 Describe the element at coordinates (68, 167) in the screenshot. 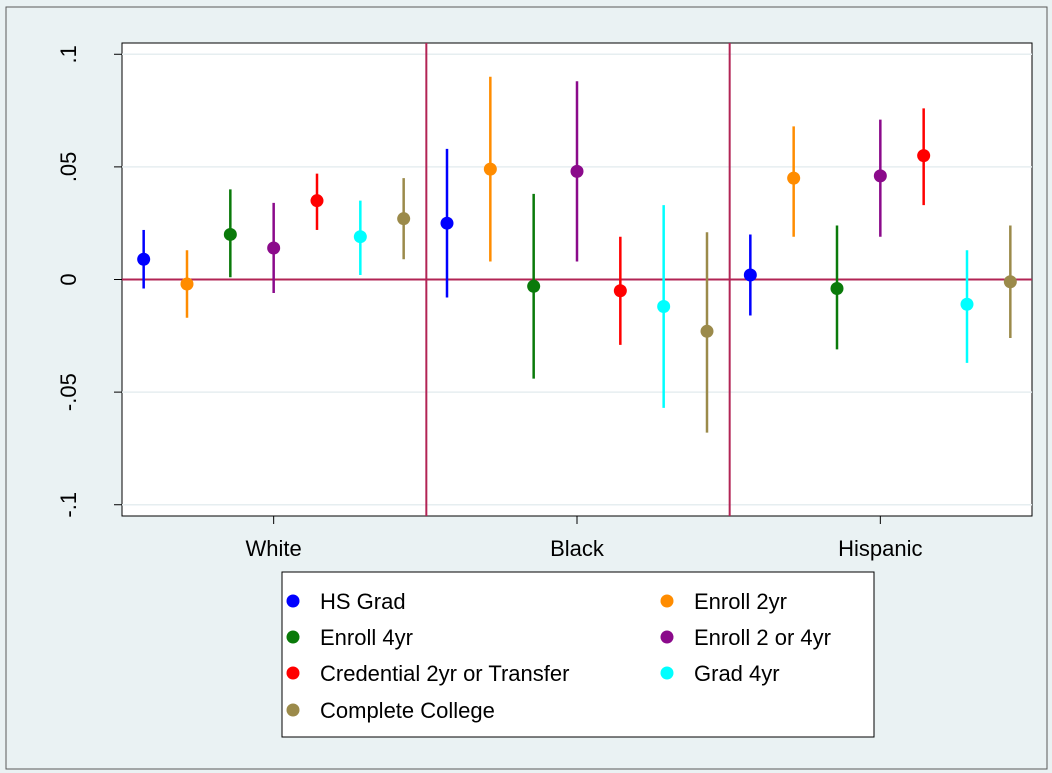

I see `y-tick-label: .05` at that location.